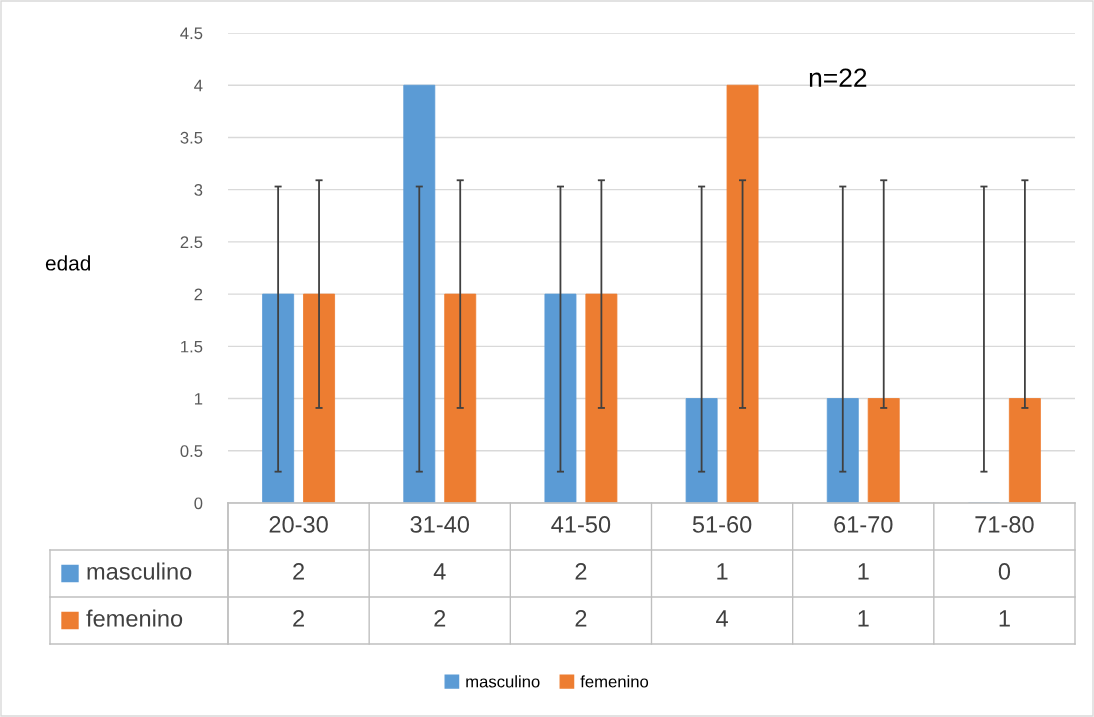  I want to click on x-tick-label: 31-40, so click(440, 524).